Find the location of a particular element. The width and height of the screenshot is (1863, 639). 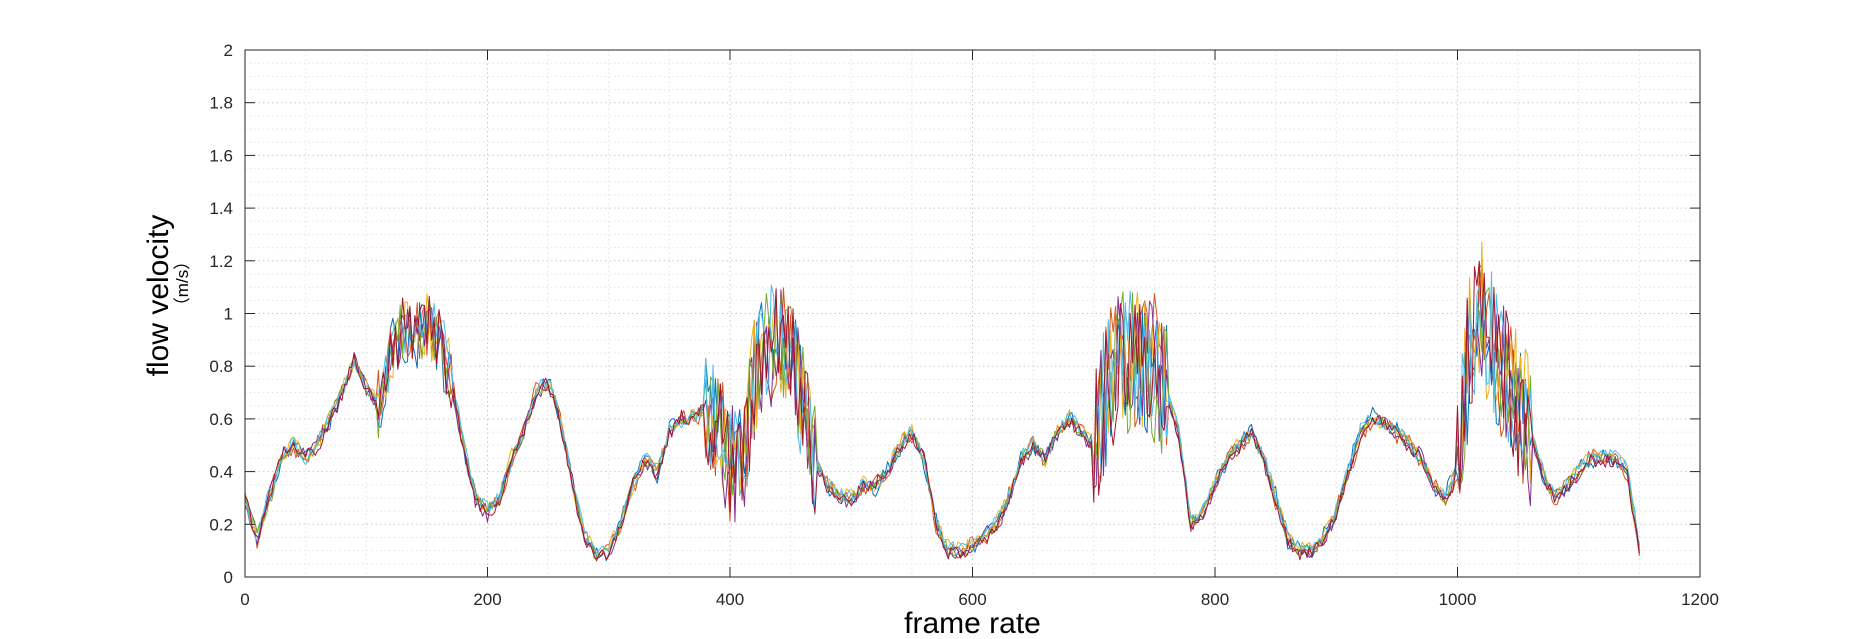

y-tick-label: 2 is located at coordinates (228, 50).